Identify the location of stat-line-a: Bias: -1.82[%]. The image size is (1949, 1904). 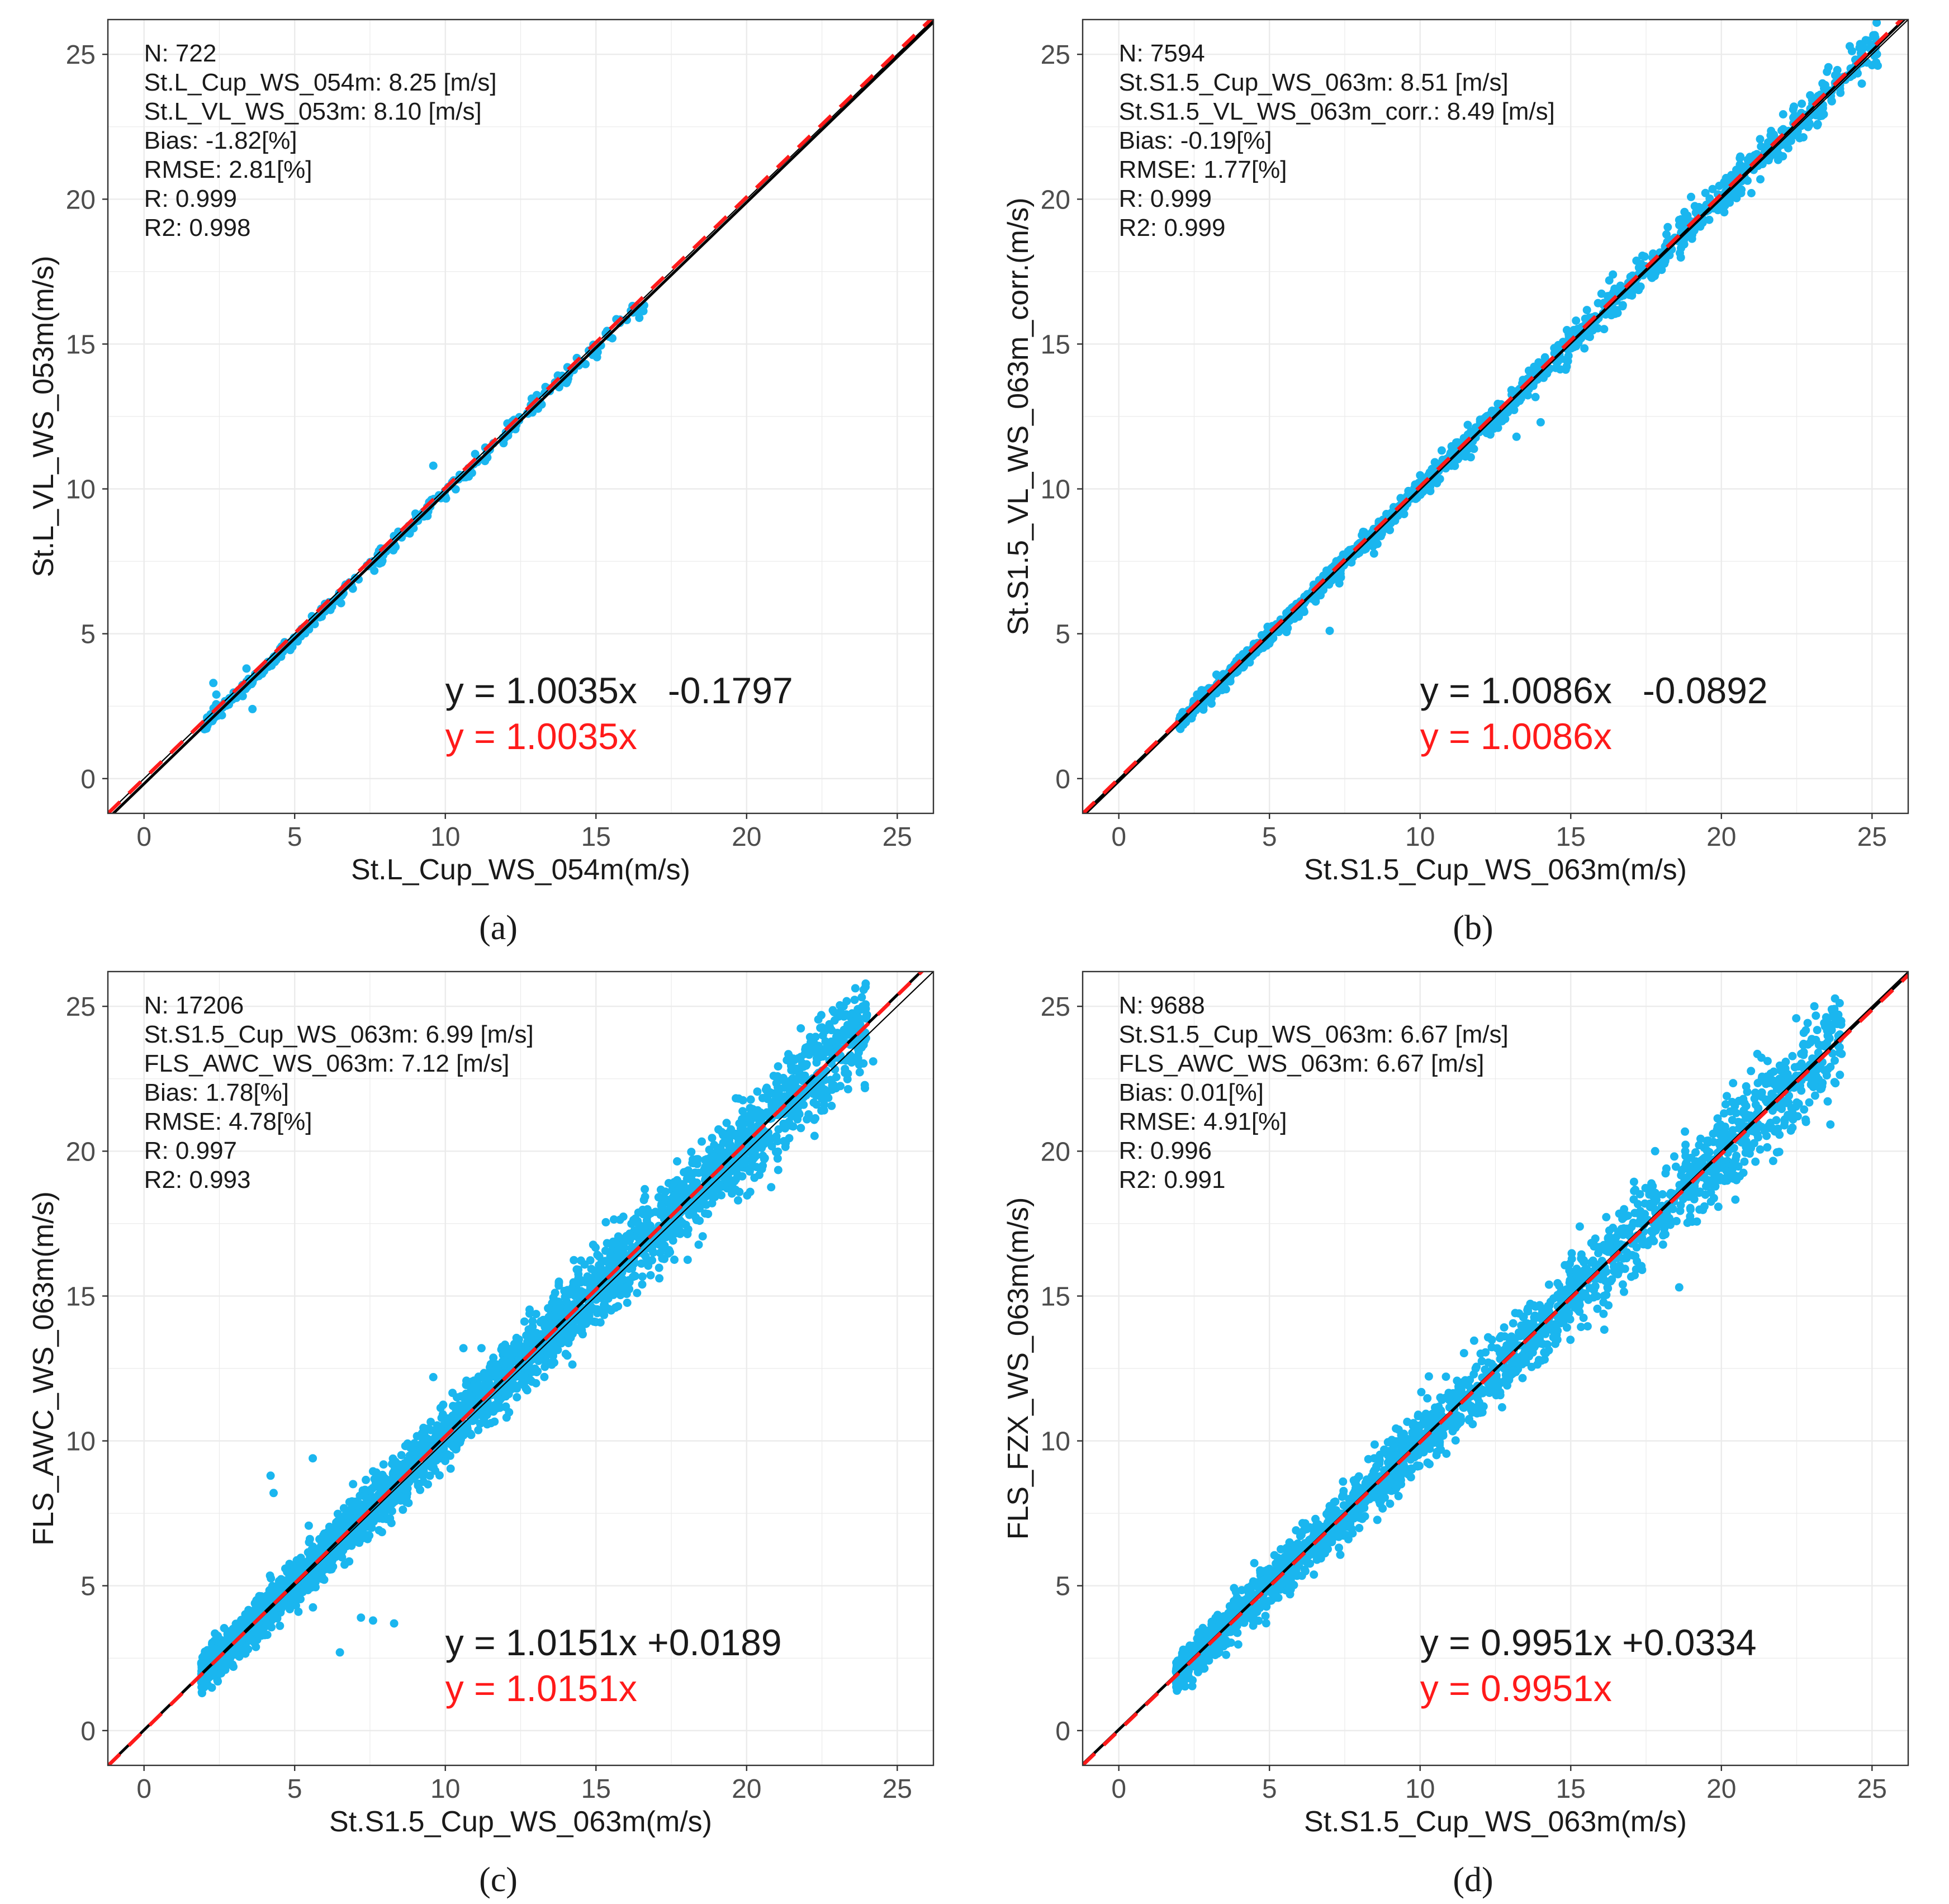
(221, 140).